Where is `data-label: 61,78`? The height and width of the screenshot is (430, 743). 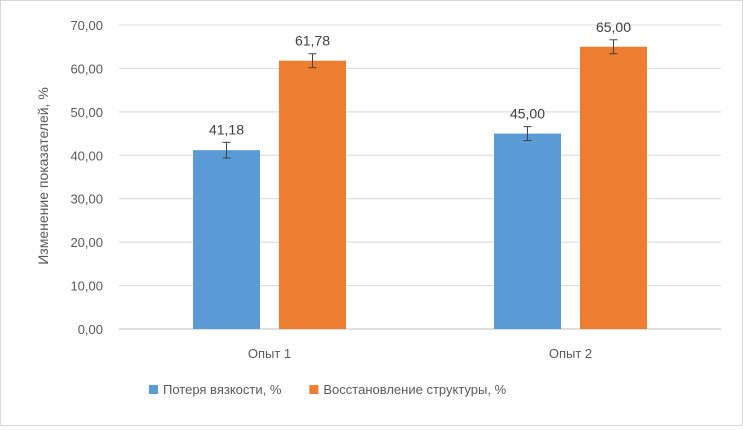 data-label: 61,78 is located at coordinates (312, 41).